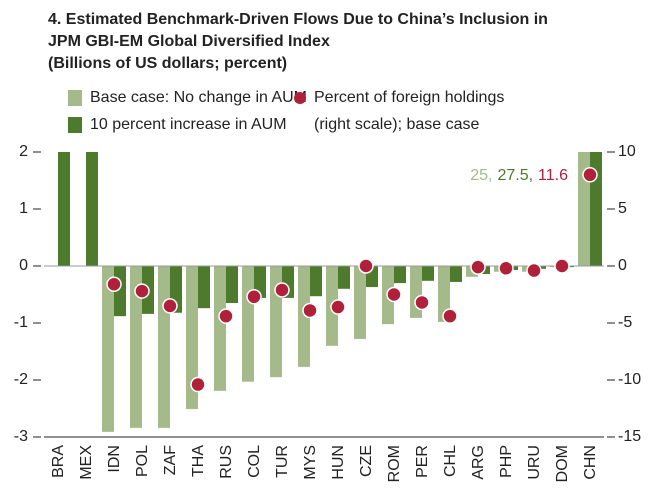 This screenshot has width=656, height=491. I want to click on annotation-part: 25,, so click(481, 175).